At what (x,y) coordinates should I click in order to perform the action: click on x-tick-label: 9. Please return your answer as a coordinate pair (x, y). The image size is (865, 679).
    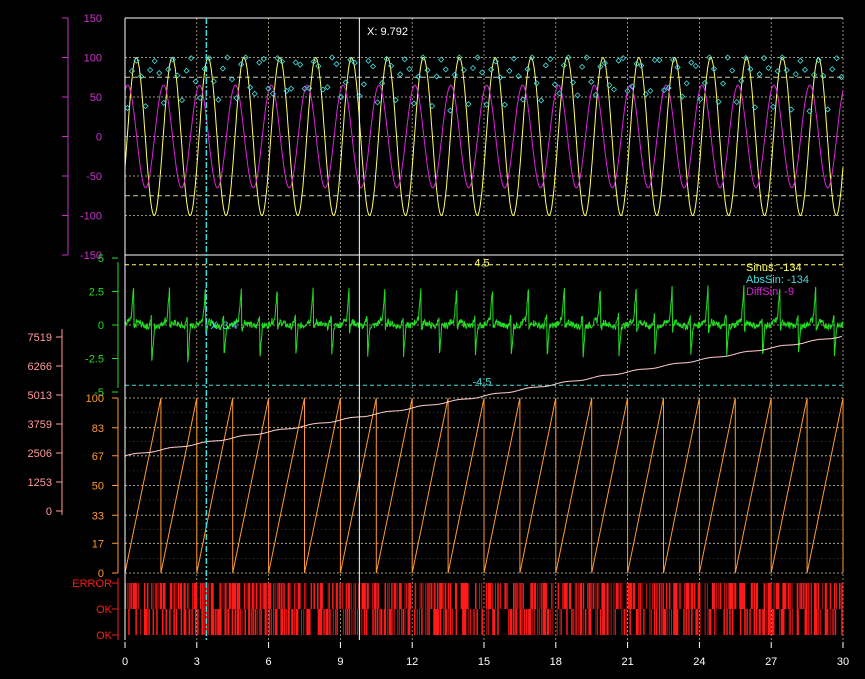
    Looking at the image, I should click on (340, 662).